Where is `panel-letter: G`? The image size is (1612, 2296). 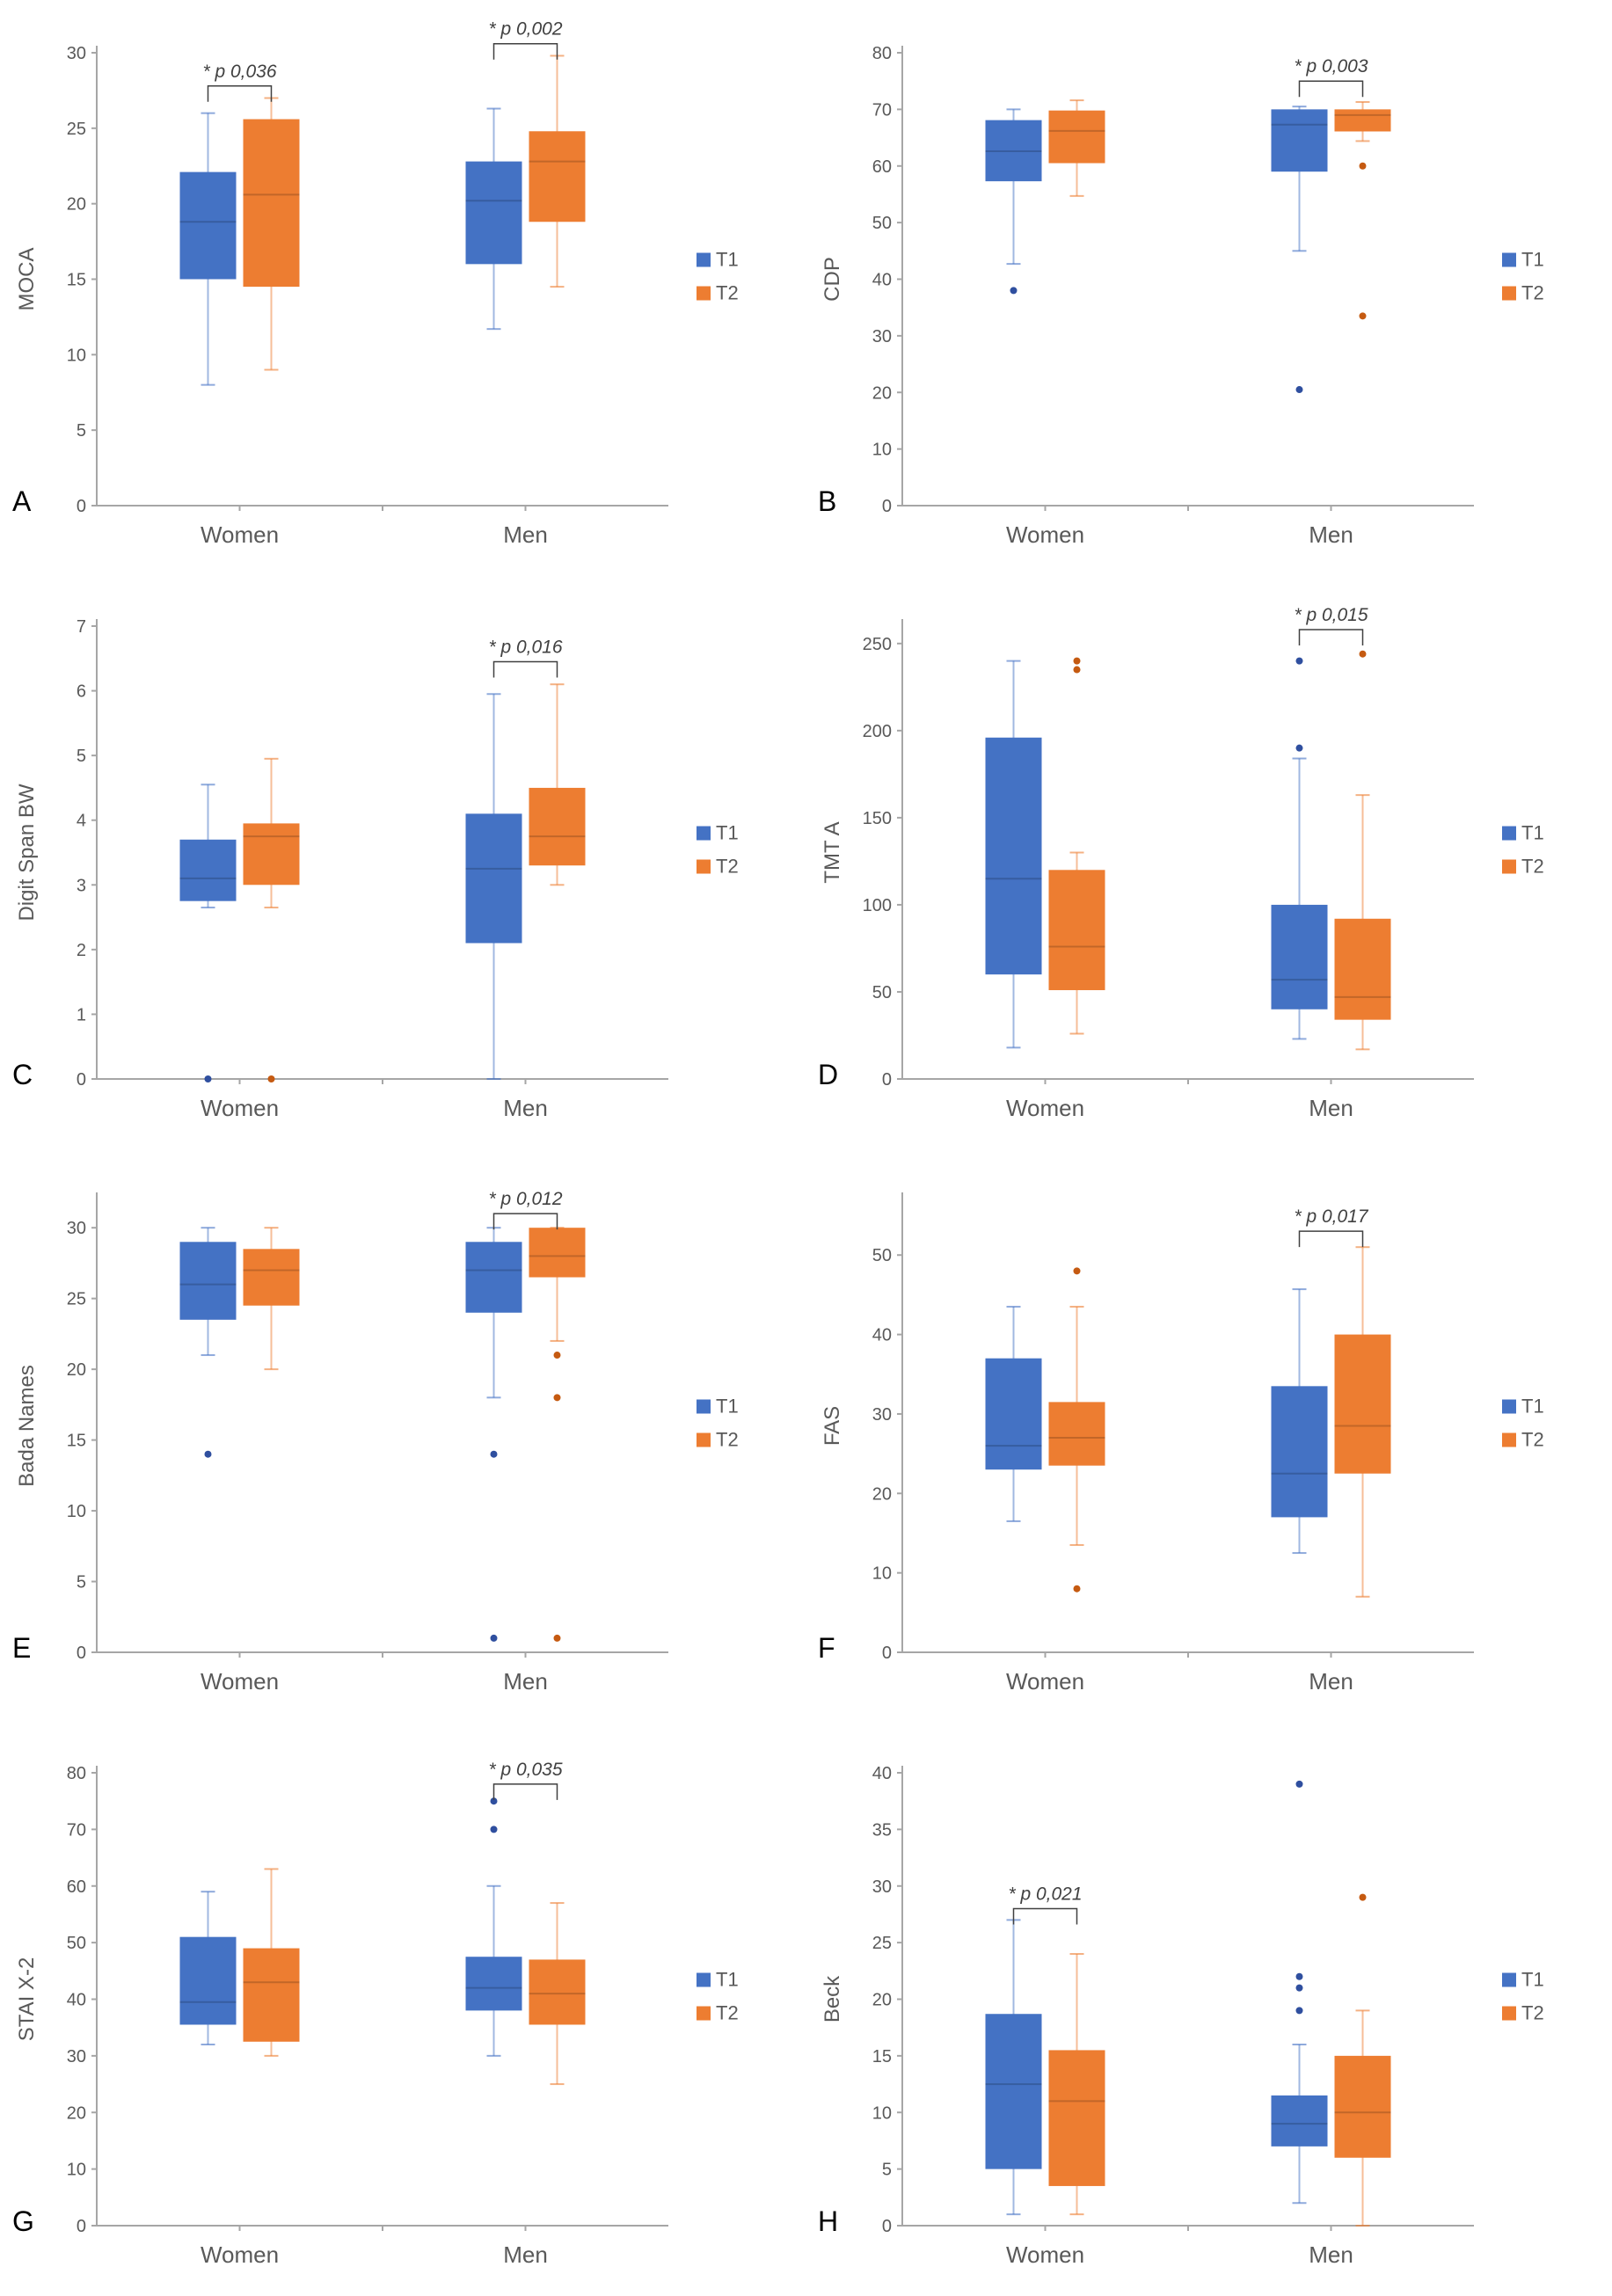
panel-letter: G is located at coordinates (23, 2221).